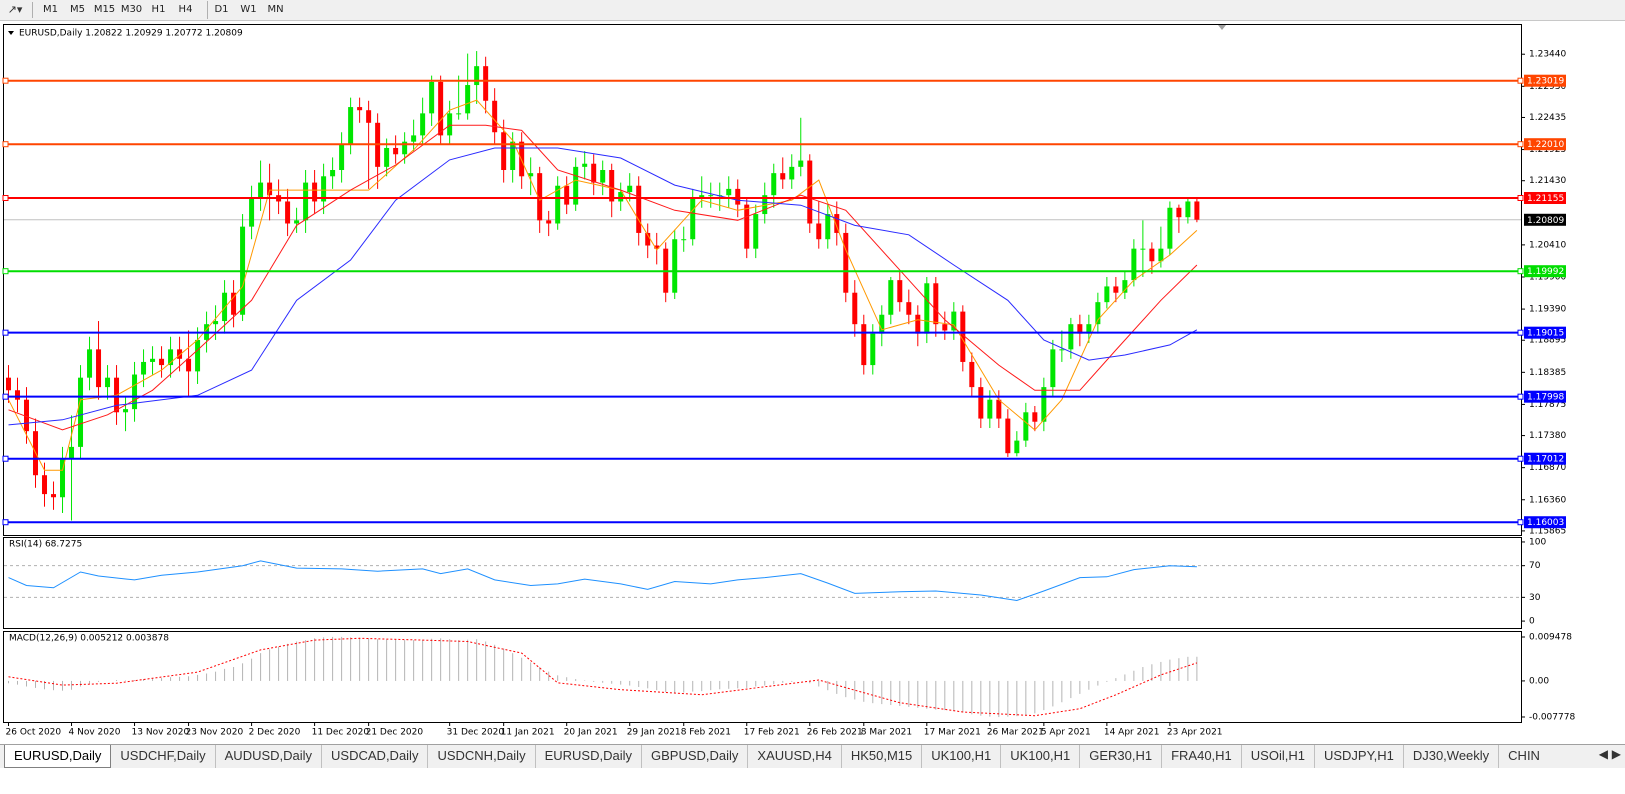 The width and height of the screenshot is (1625, 794). I want to click on timeframe-button: W1, so click(248, 9).